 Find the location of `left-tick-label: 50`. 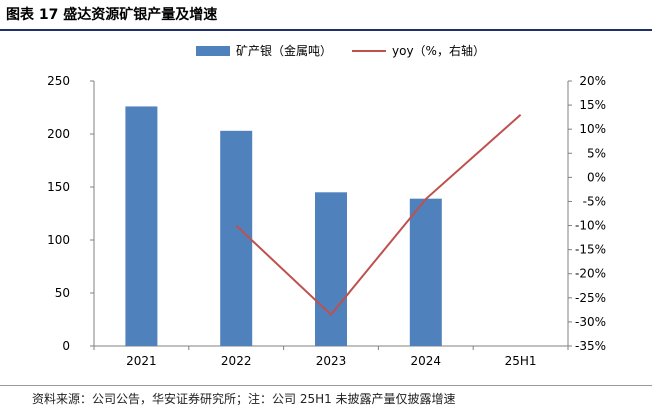

left-tick-label: 50 is located at coordinates (62, 293).